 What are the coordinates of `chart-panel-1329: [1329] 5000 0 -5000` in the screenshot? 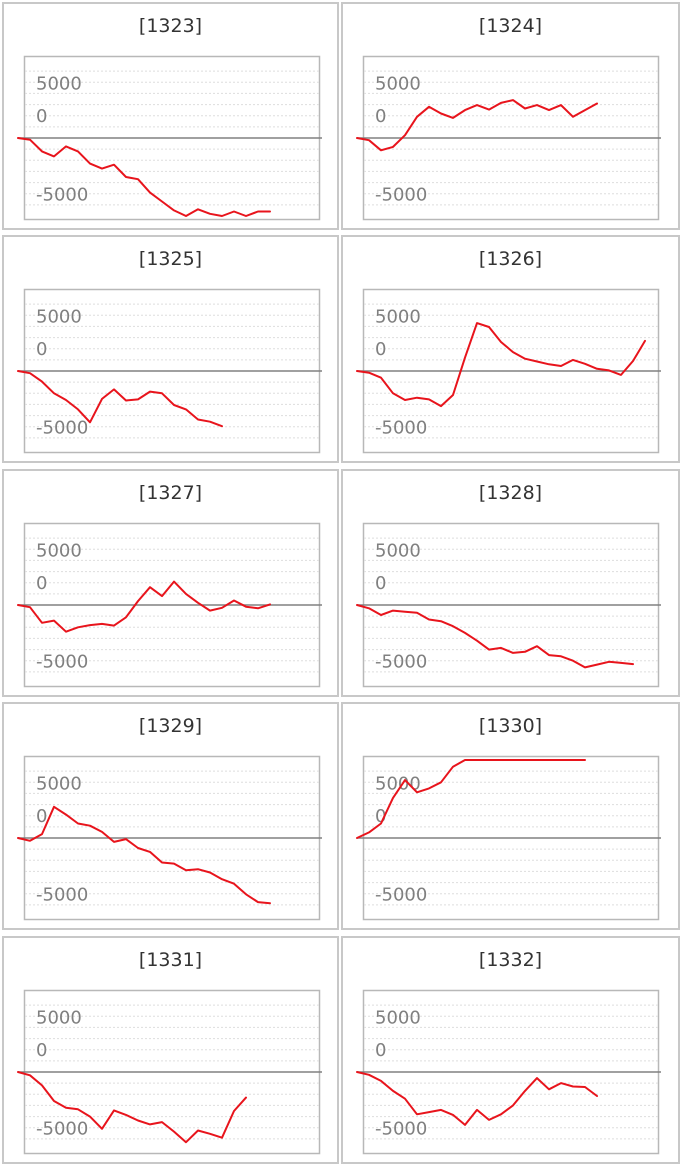 It's located at (170, 816).